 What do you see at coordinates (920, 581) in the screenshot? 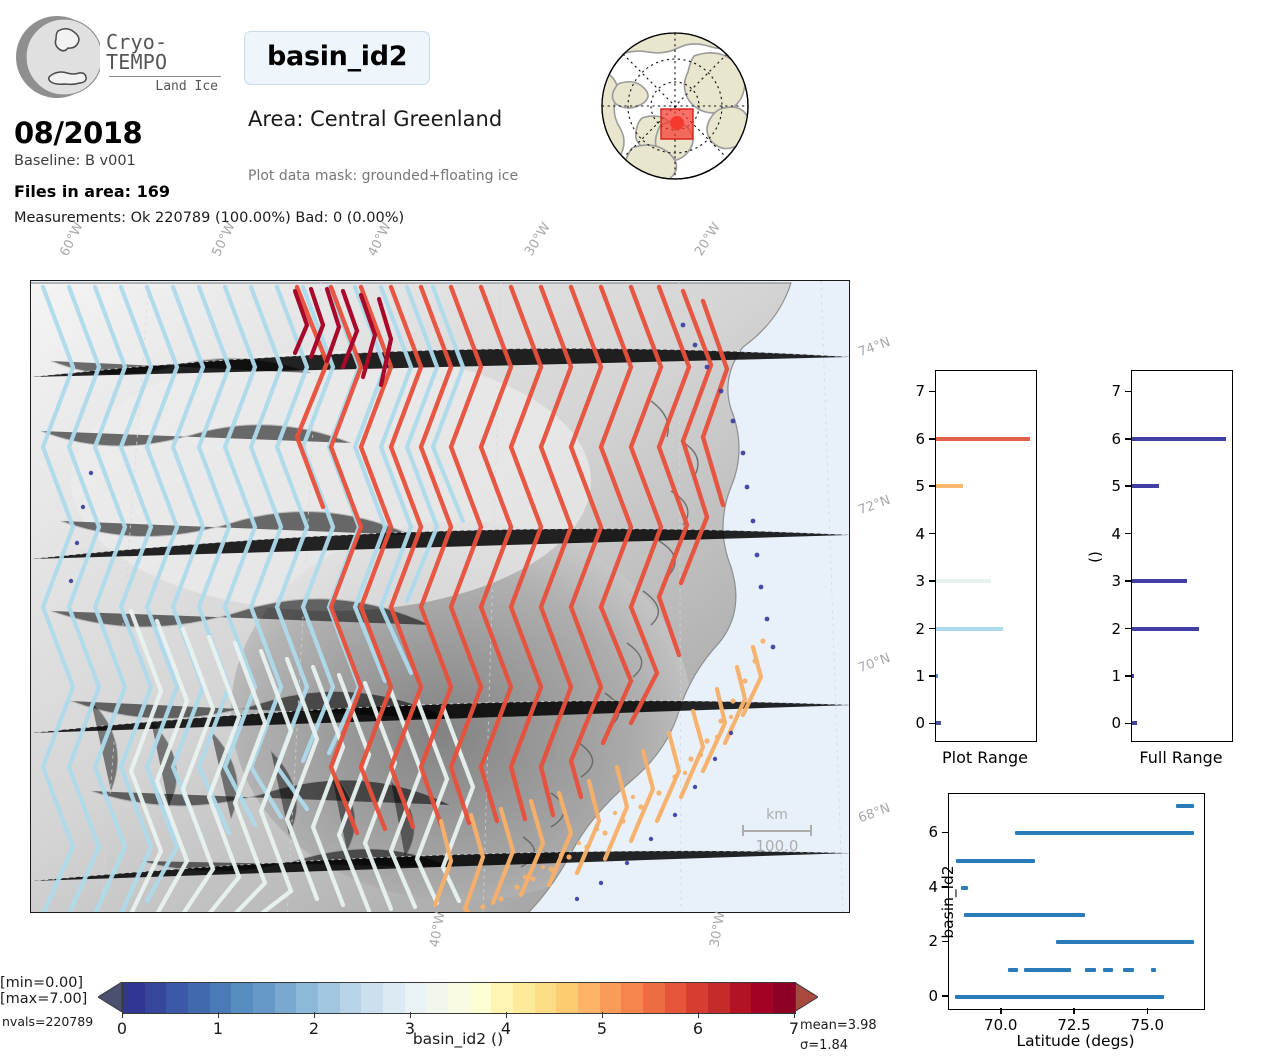
I see `histogram-ticklabel-3: 3` at bounding box center [920, 581].